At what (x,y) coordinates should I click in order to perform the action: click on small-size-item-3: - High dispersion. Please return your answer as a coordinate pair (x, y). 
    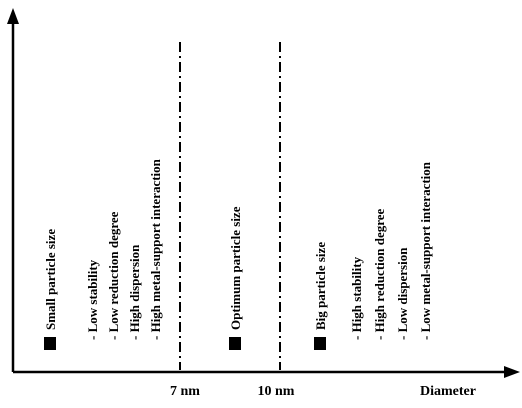
    Looking at the image, I should click on (134, 292).